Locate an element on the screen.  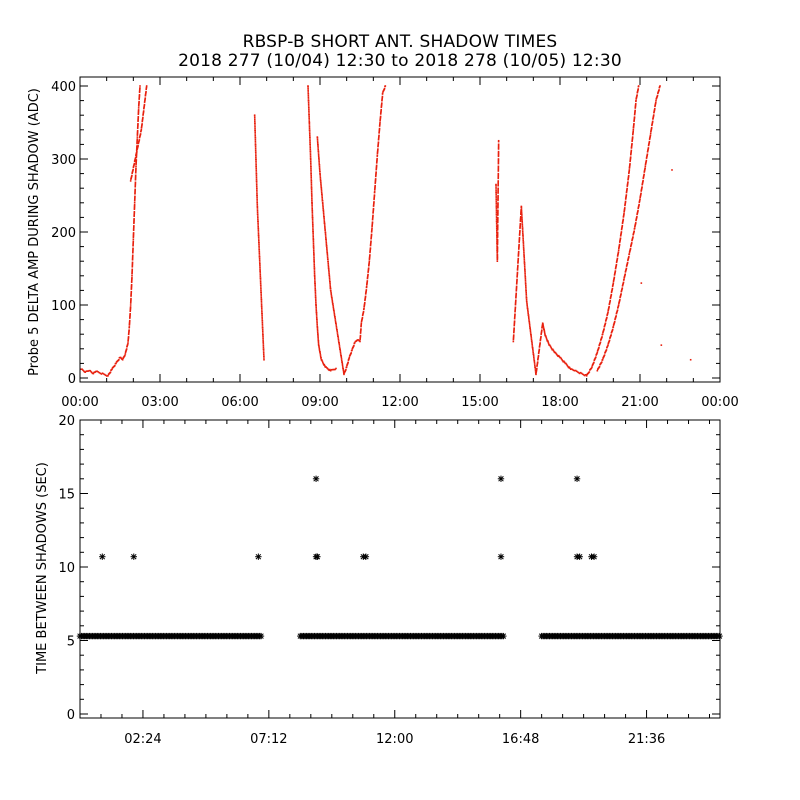
top-y-tick-label: 100 is located at coordinates (63, 306).